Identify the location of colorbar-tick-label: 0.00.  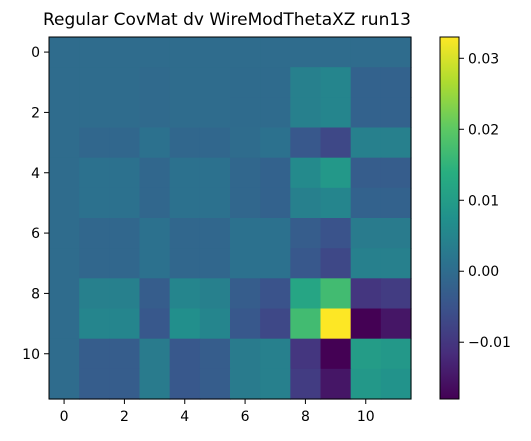
(483, 272).